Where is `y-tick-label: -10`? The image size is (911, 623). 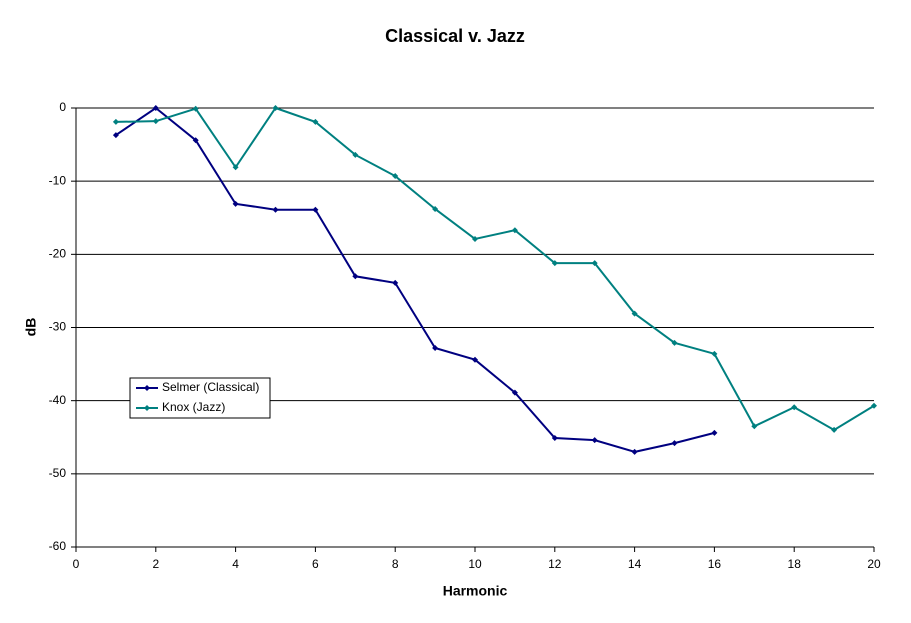 y-tick-label: -10 is located at coordinates (58, 180).